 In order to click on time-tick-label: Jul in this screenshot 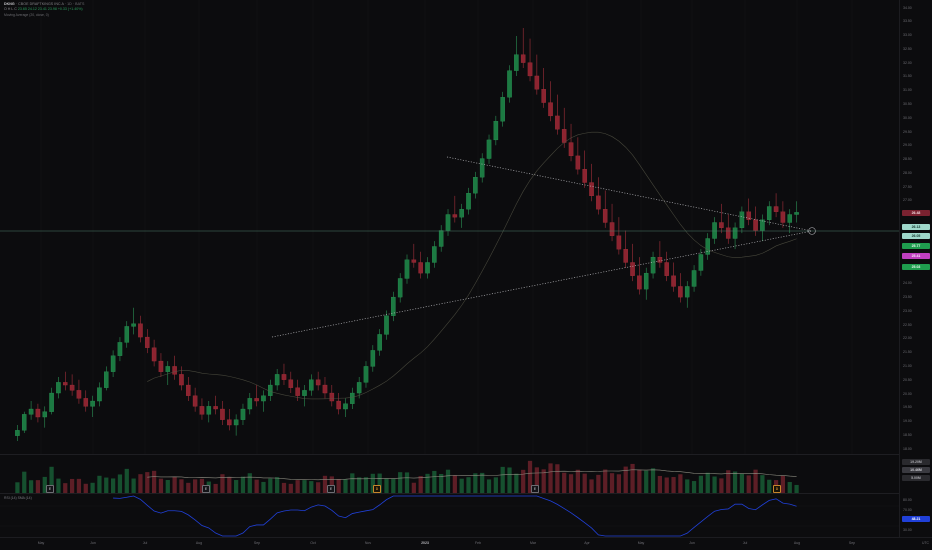, I will do `click(145, 543)`.